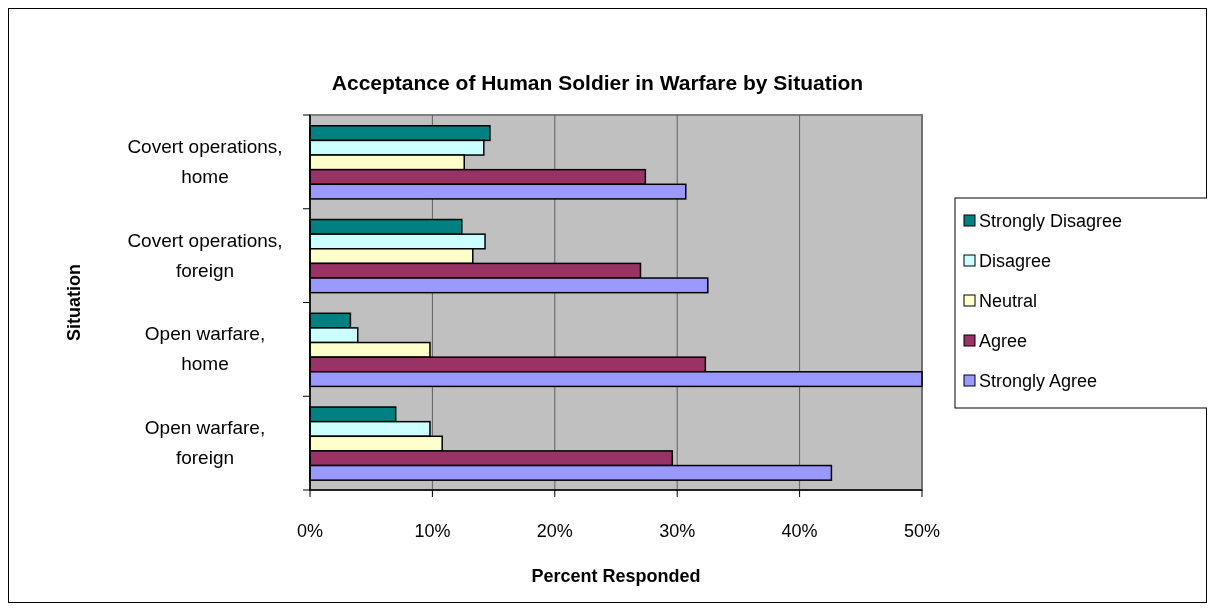 The height and width of the screenshot is (611, 1215). Describe the element at coordinates (205, 255) in the screenshot. I see `y-tick-label: Covert operations, foreign` at that location.